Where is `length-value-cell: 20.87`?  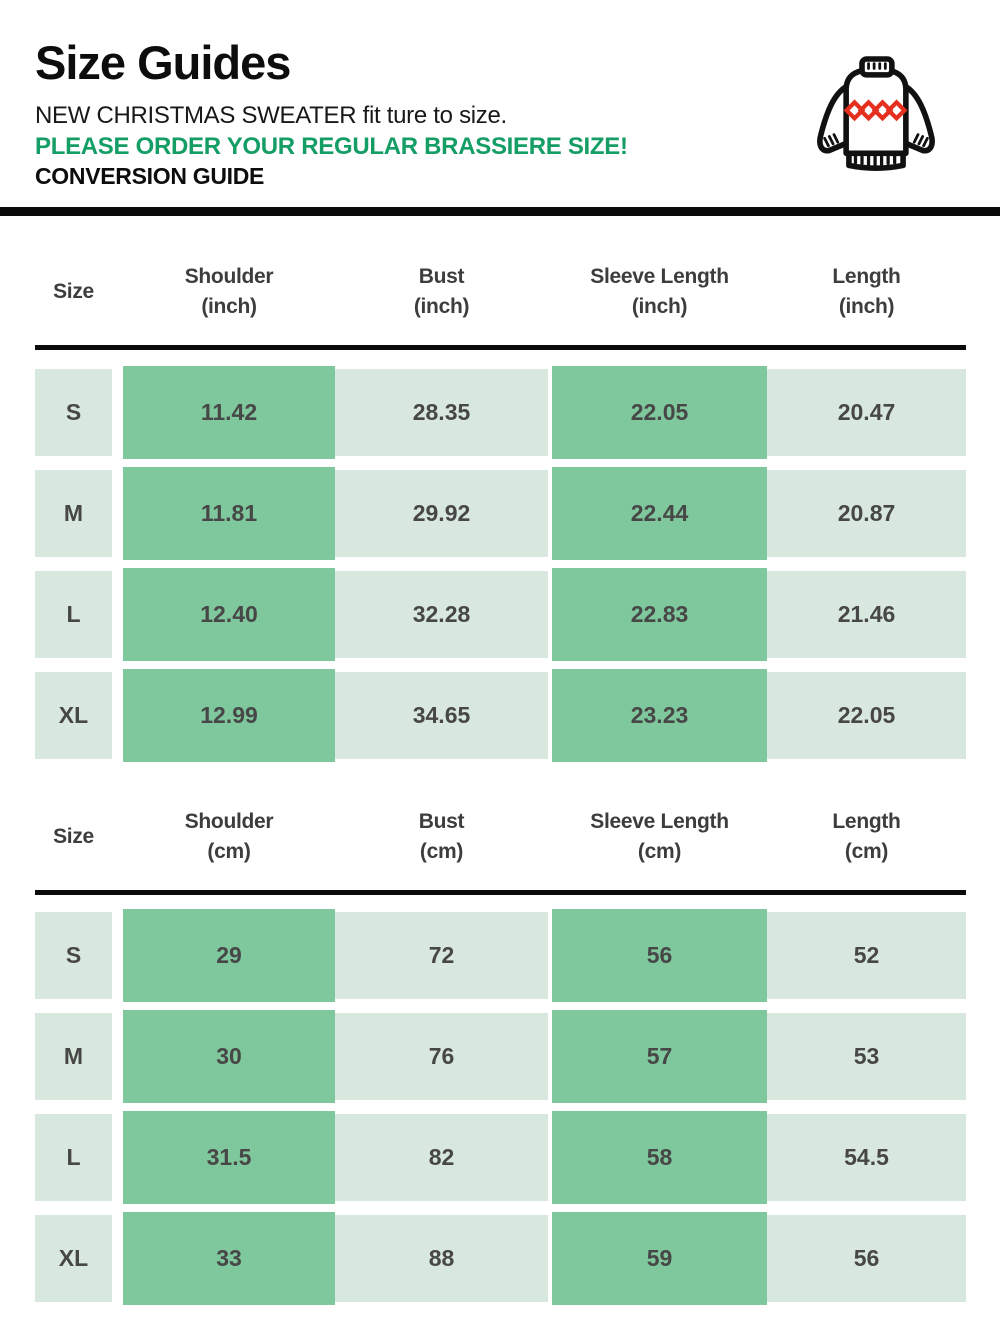
length-value-cell: 20.87 is located at coordinates (866, 513).